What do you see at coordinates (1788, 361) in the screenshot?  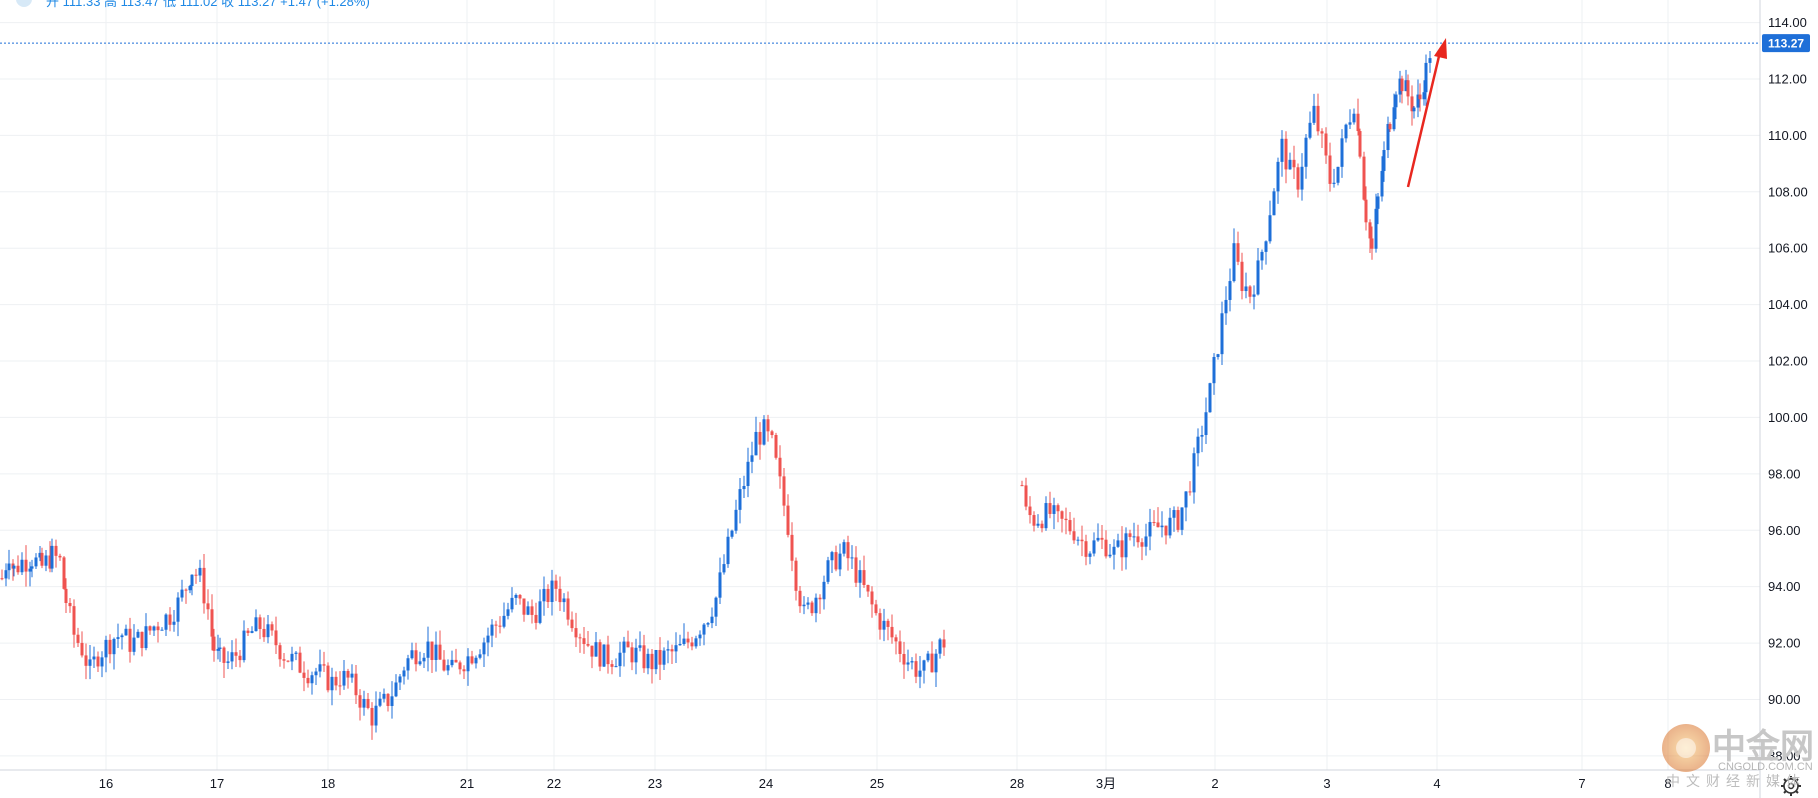 I see `y-tick-label: 102.00` at bounding box center [1788, 361].